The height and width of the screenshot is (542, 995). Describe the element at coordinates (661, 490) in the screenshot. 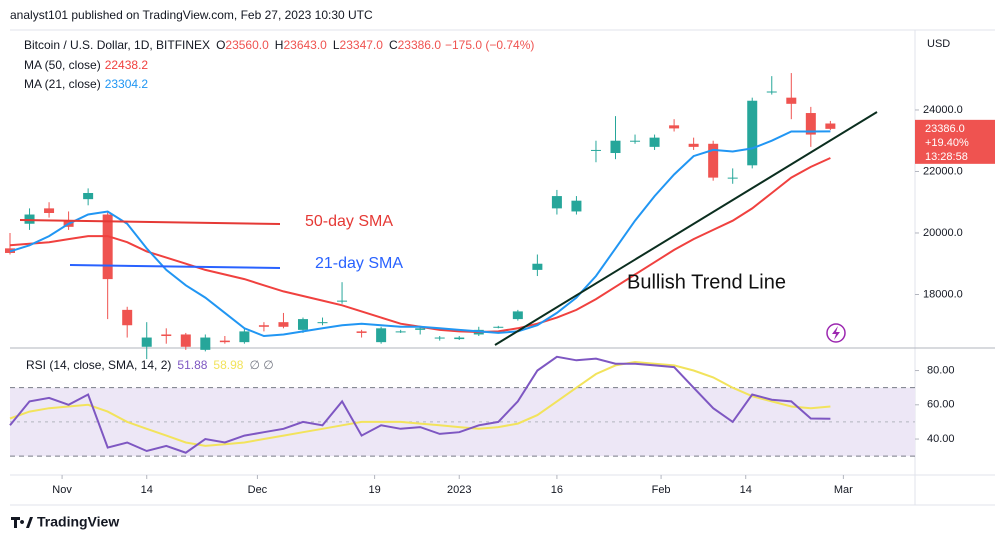

I see `x-tick-label: Feb` at that location.